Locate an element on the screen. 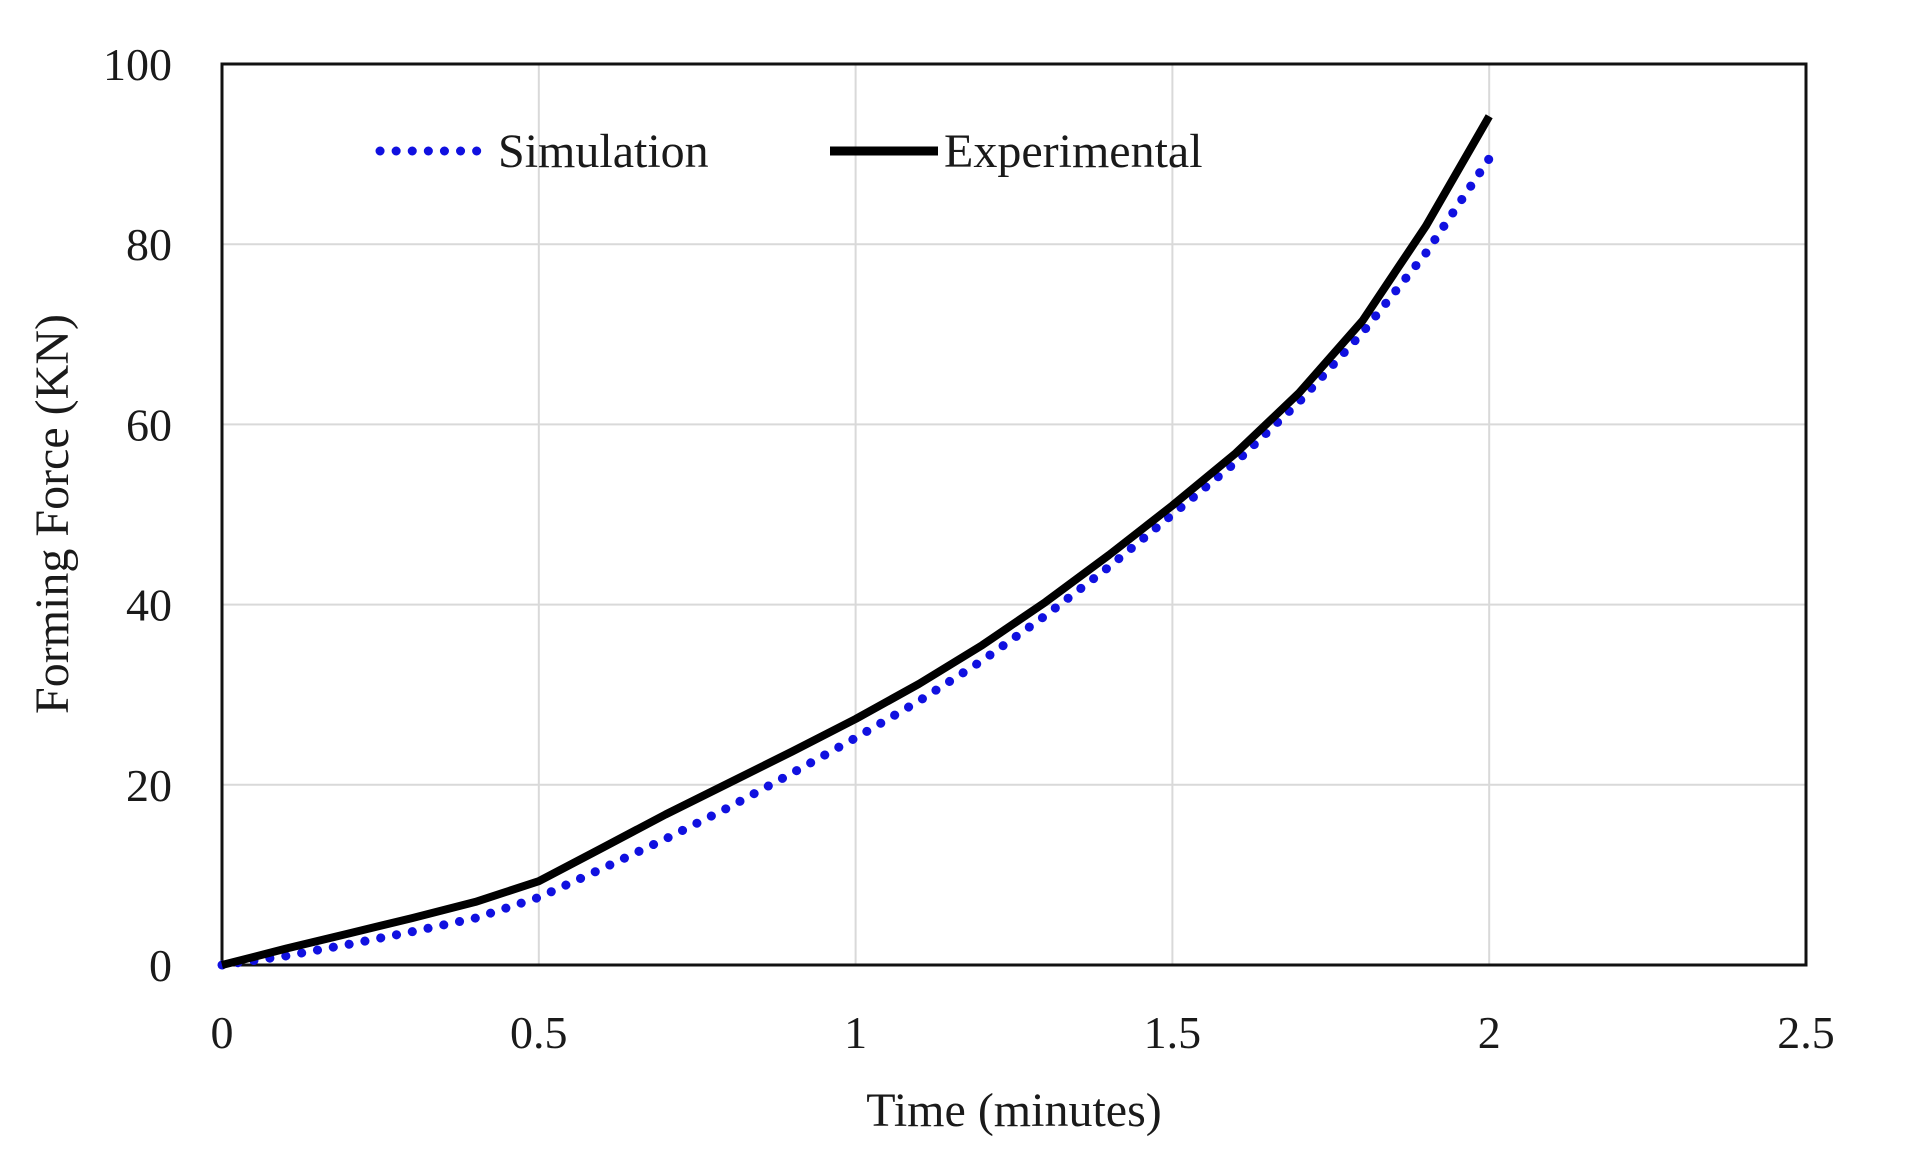  x-tick-label: 2.5 is located at coordinates (1806, 1032).